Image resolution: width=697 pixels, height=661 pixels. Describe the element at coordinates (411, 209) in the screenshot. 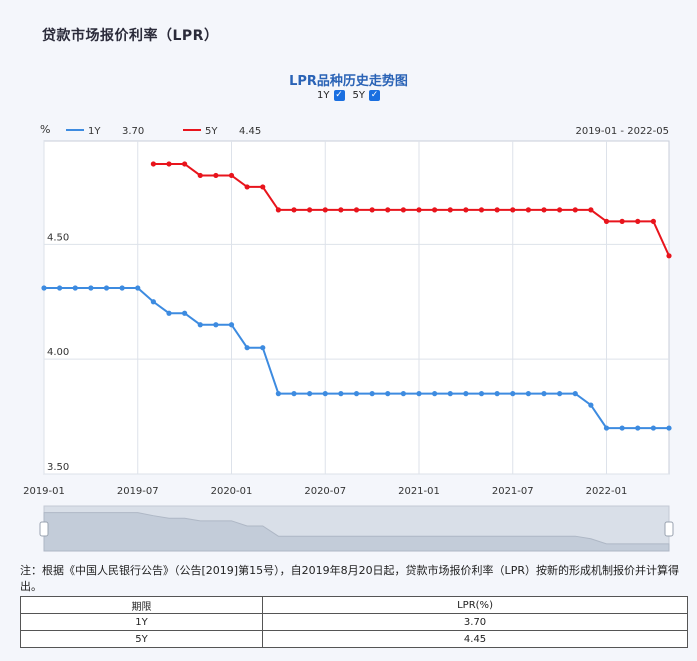

I see `series-line-5Y` at that location.